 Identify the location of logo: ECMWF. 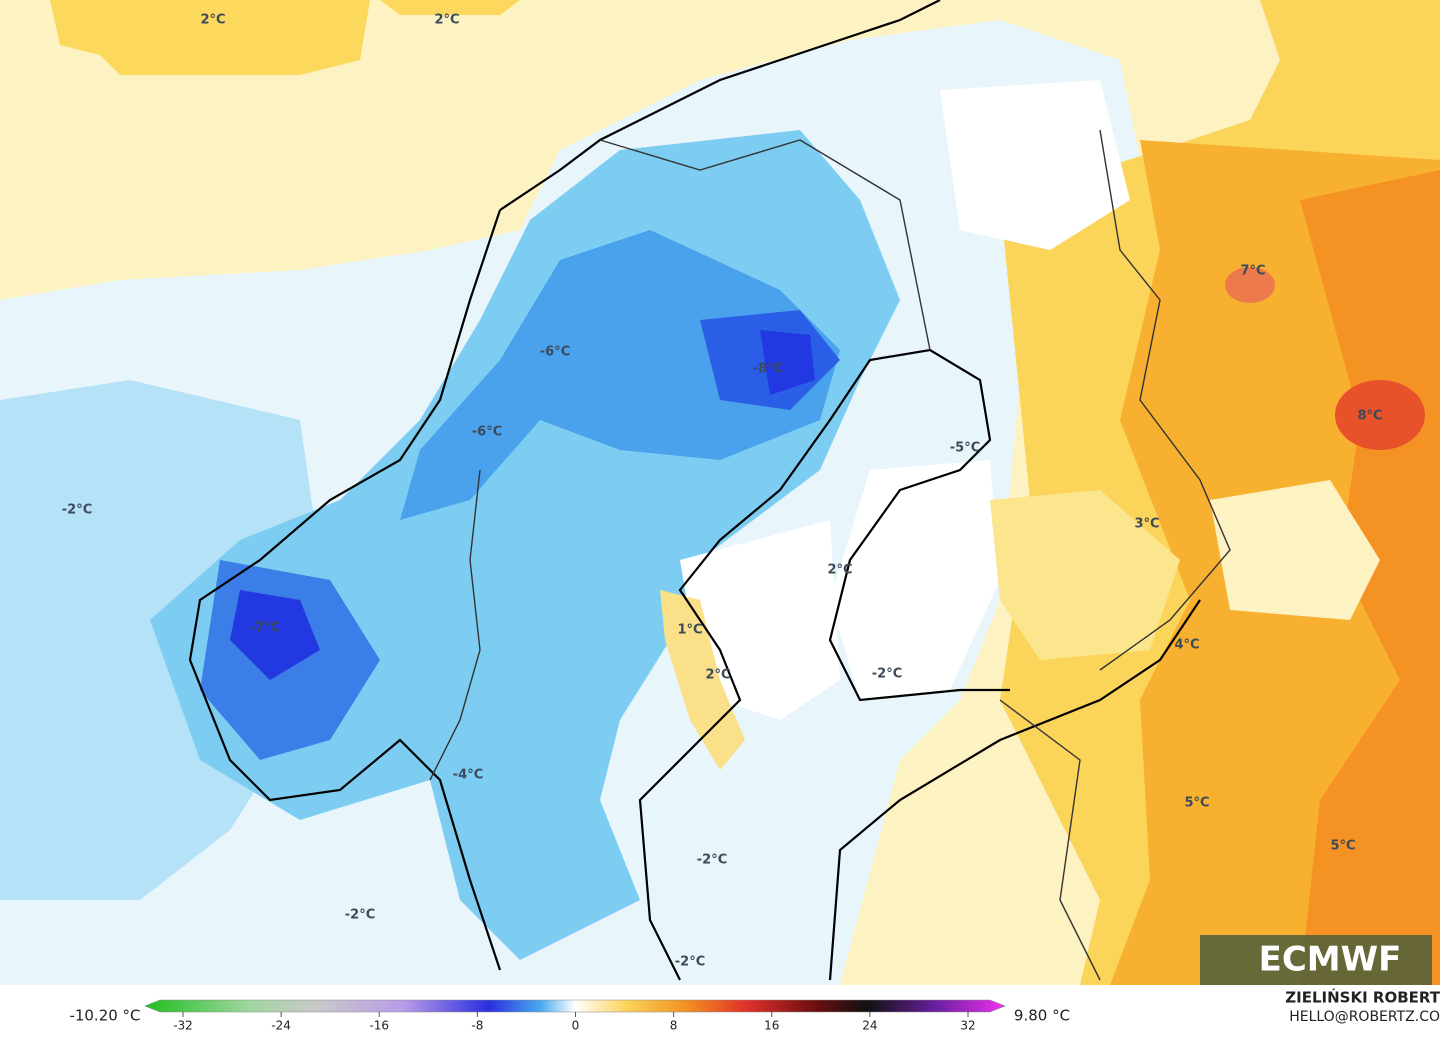
(1330, 960).